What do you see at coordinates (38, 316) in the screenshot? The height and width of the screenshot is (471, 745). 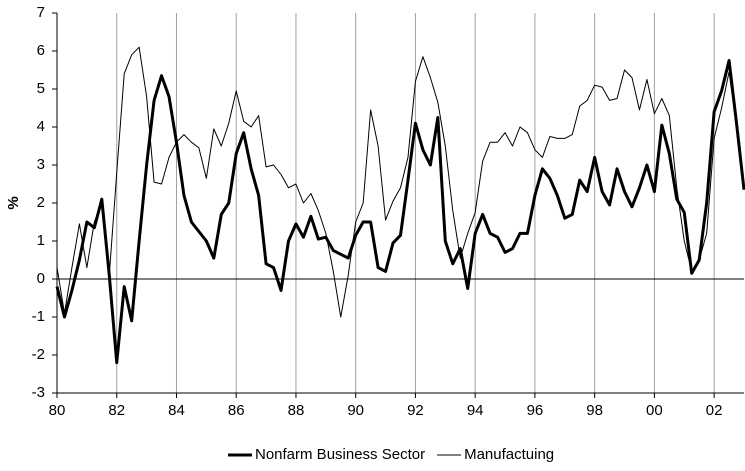 I see `y-tick-label: -1` at bounding box center [38, 316].